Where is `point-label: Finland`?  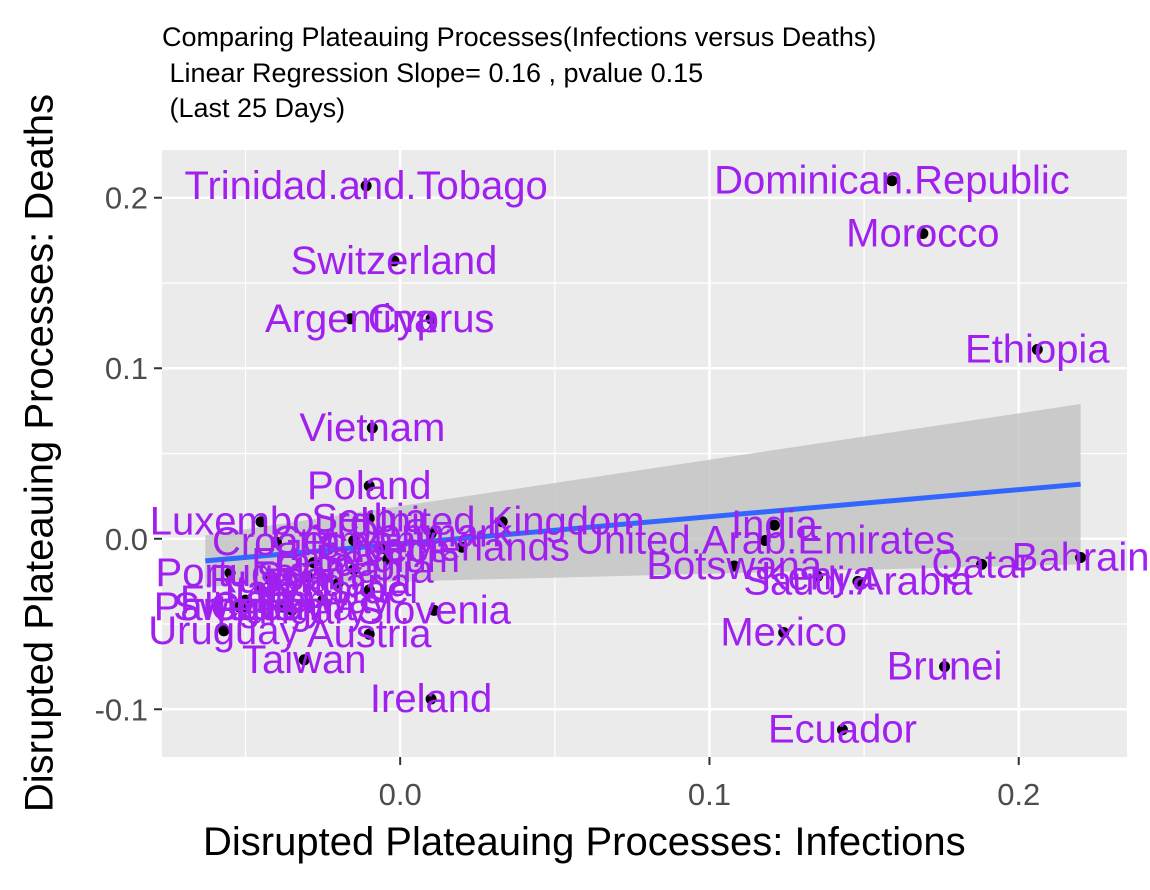
point-label: Finland is located at coordinates (245, 600).